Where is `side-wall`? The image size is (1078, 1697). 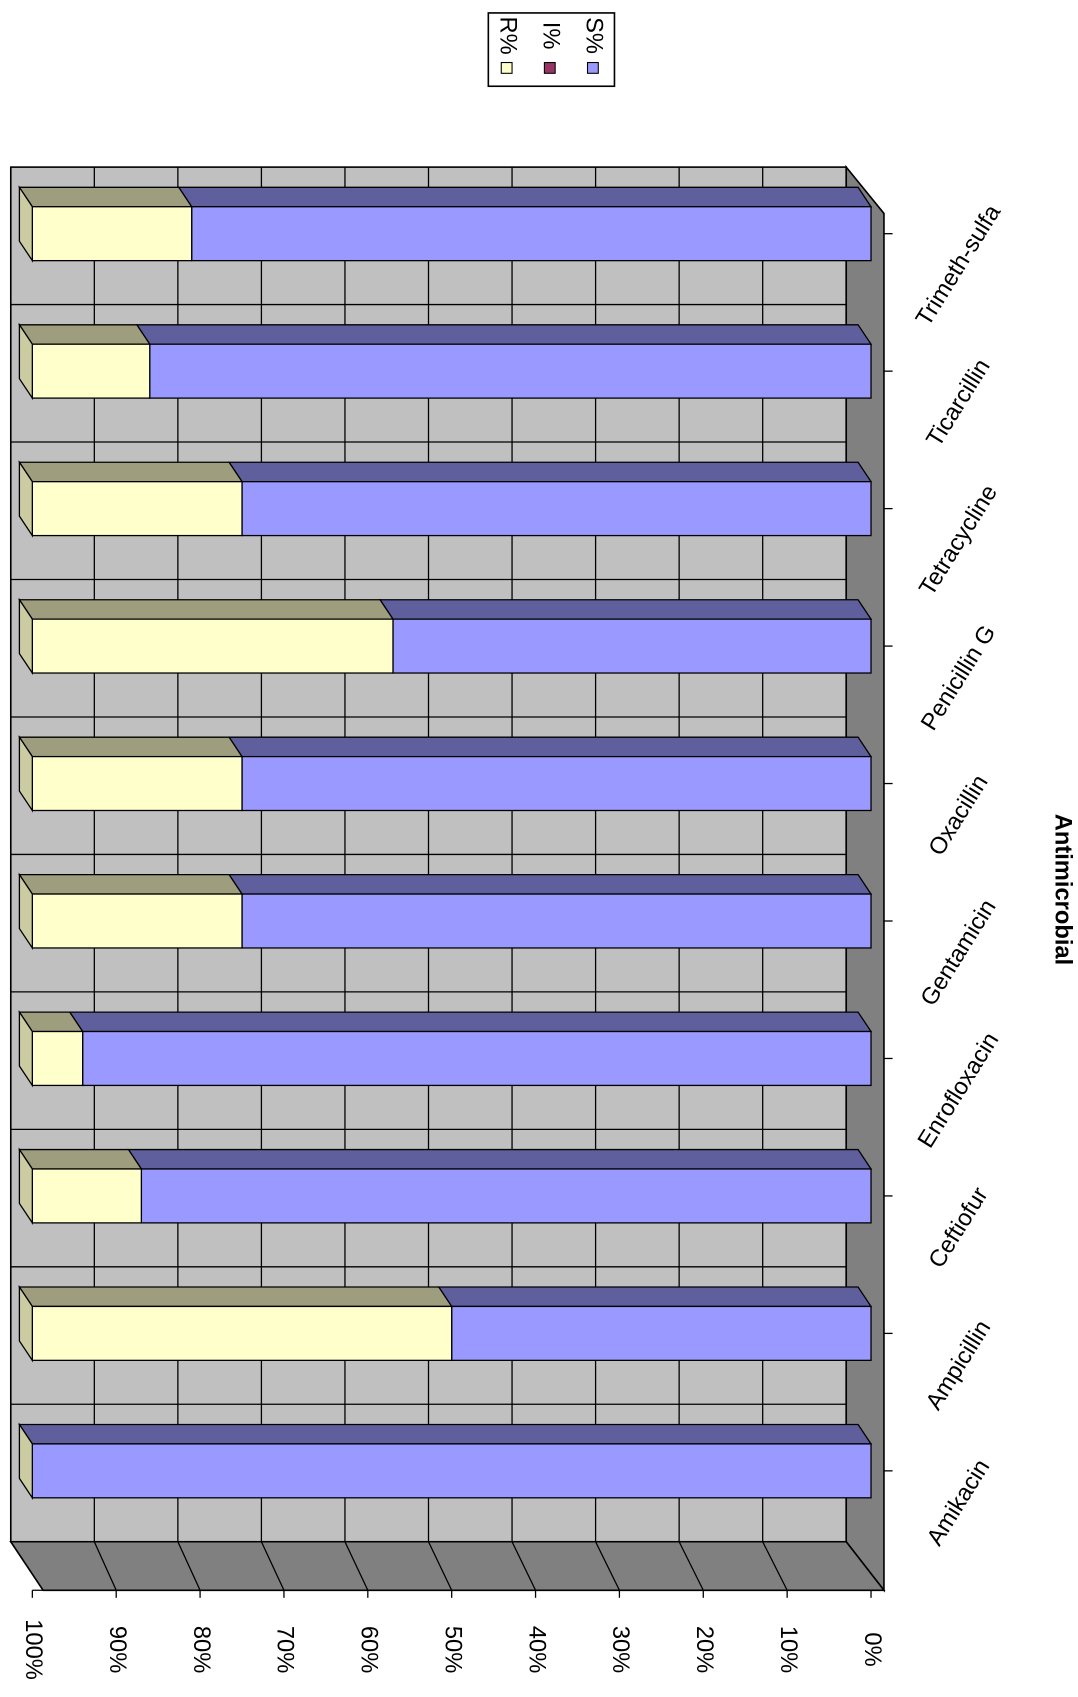
side-wall is located at coordinates (447, 1566).